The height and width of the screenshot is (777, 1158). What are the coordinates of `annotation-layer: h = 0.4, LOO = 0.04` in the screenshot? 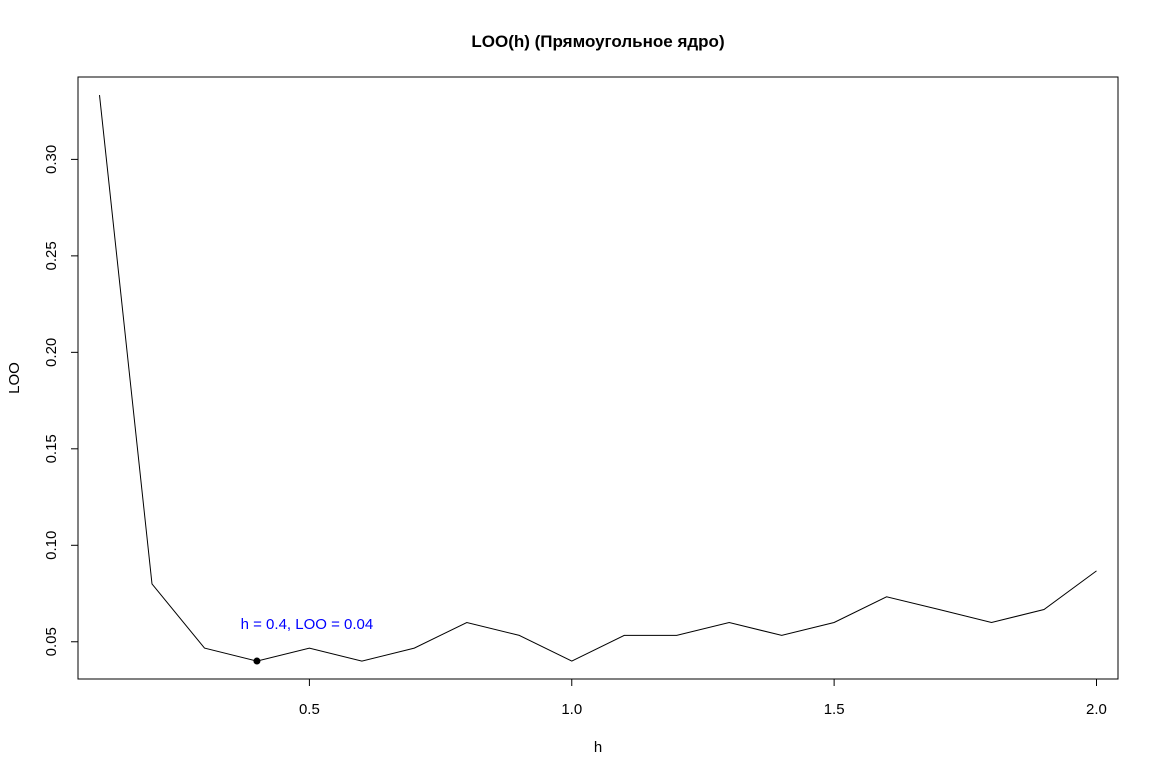 It's located at (307, 640).